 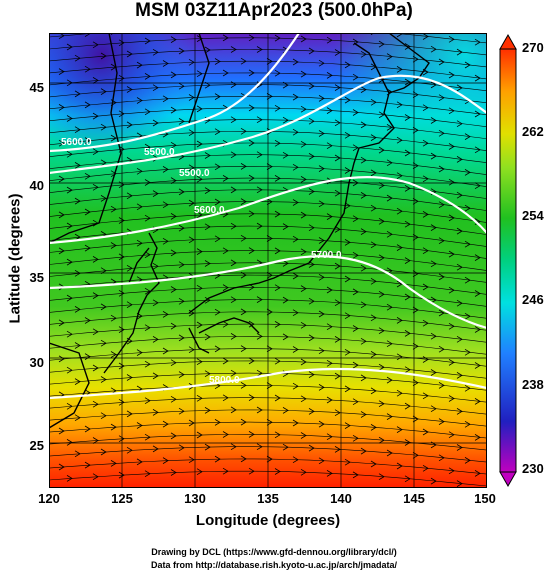 I want to click on x-tick-label: 140, so click(x=341, y=498).